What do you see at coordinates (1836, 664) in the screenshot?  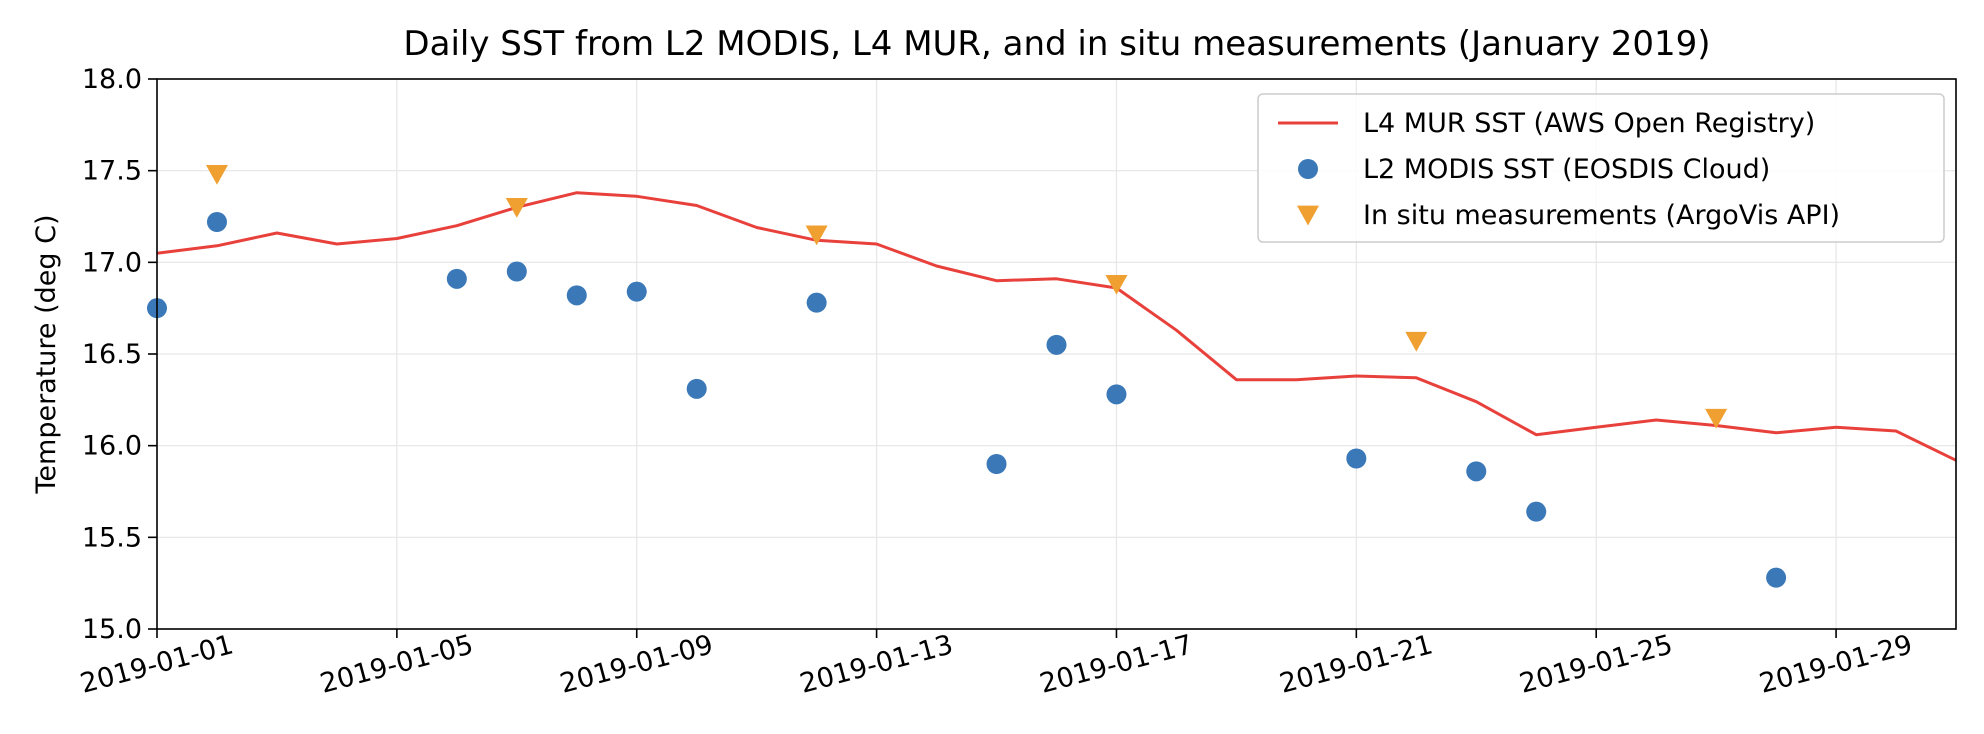 I see `x-tick-label: 2019-01-29` at bounding box center [1836, 664].